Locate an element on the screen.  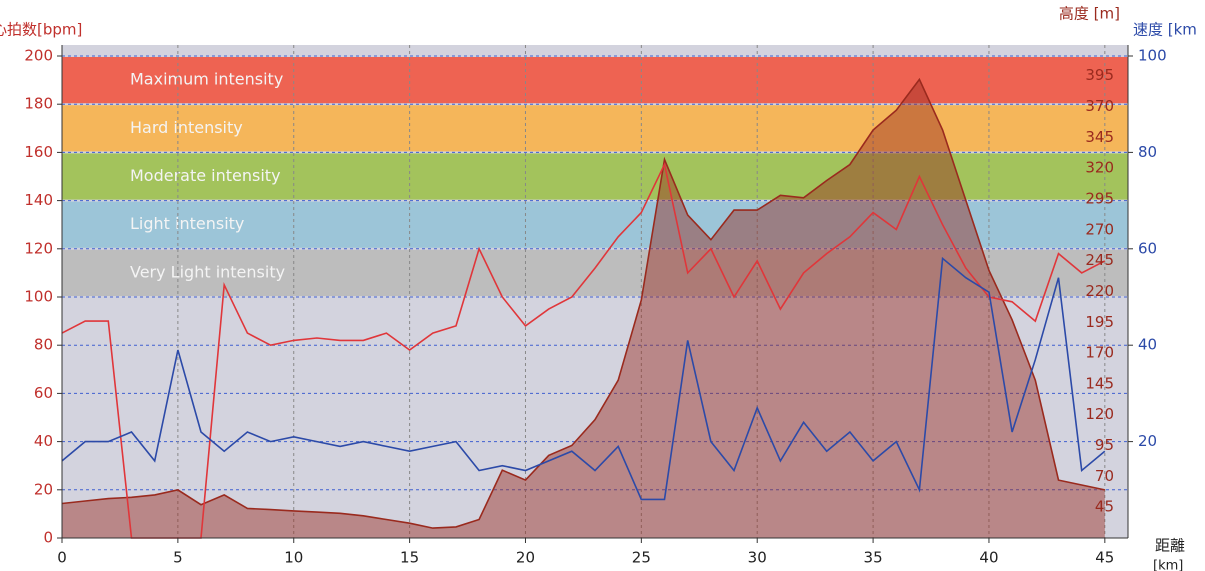
x-tick-label: 45 is located at coordinates (1104, 558).